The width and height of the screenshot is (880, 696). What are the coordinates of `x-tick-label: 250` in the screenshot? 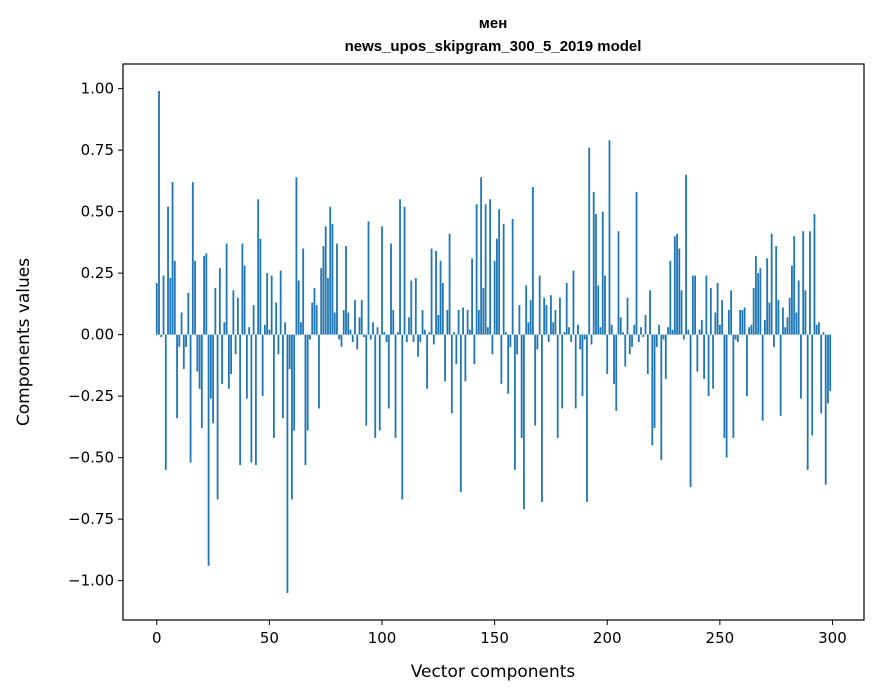 It's located at (720, 638).